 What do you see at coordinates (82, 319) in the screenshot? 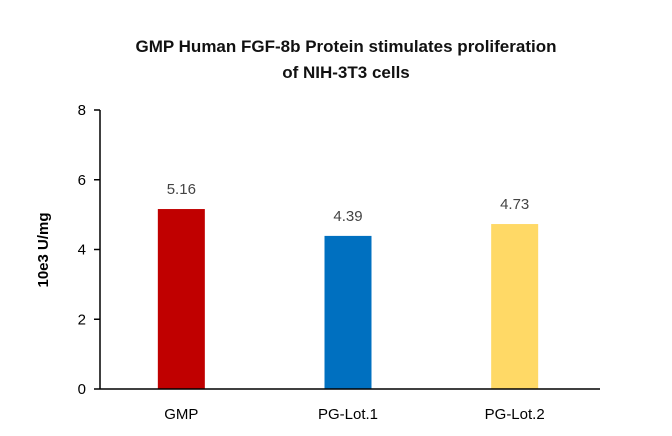
I see `y-tick-label: 2` at bounding box center [82, 319].